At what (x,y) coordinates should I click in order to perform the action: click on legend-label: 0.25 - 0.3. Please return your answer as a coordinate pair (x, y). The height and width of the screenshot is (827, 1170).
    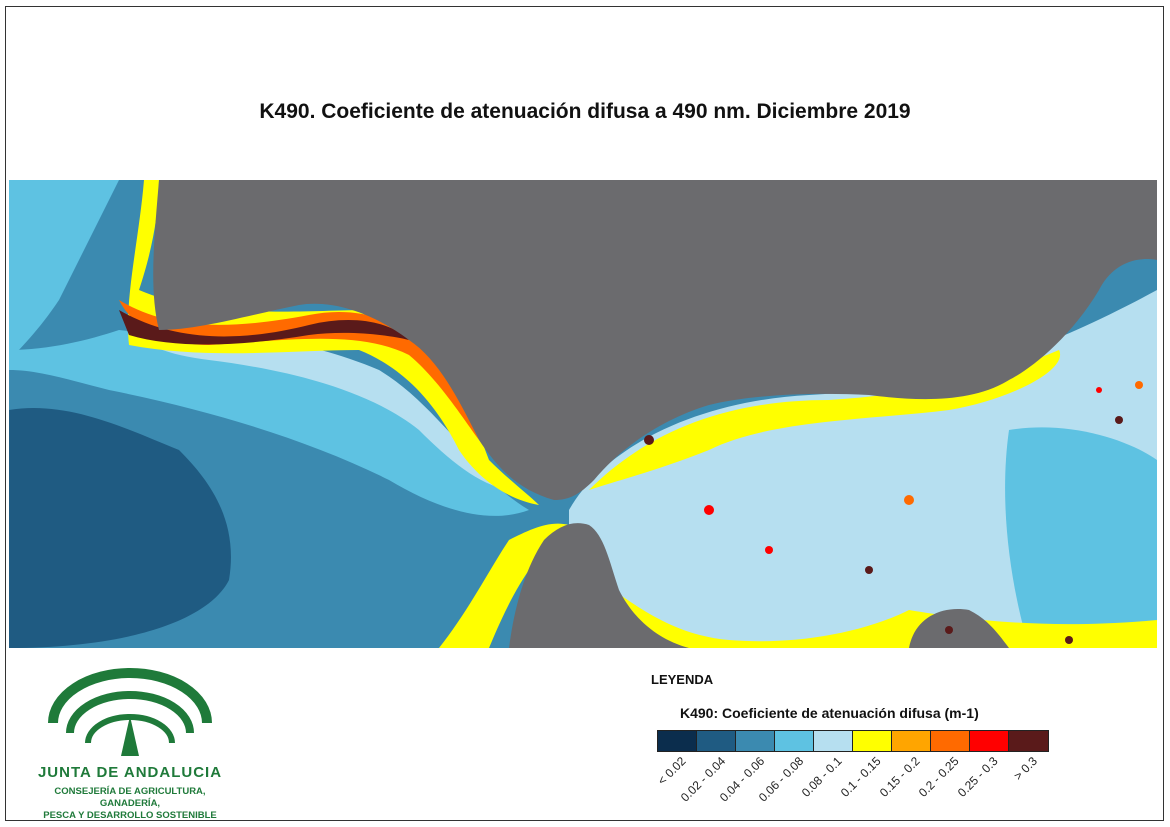
    Looking at the image, I should click on (977, 777).